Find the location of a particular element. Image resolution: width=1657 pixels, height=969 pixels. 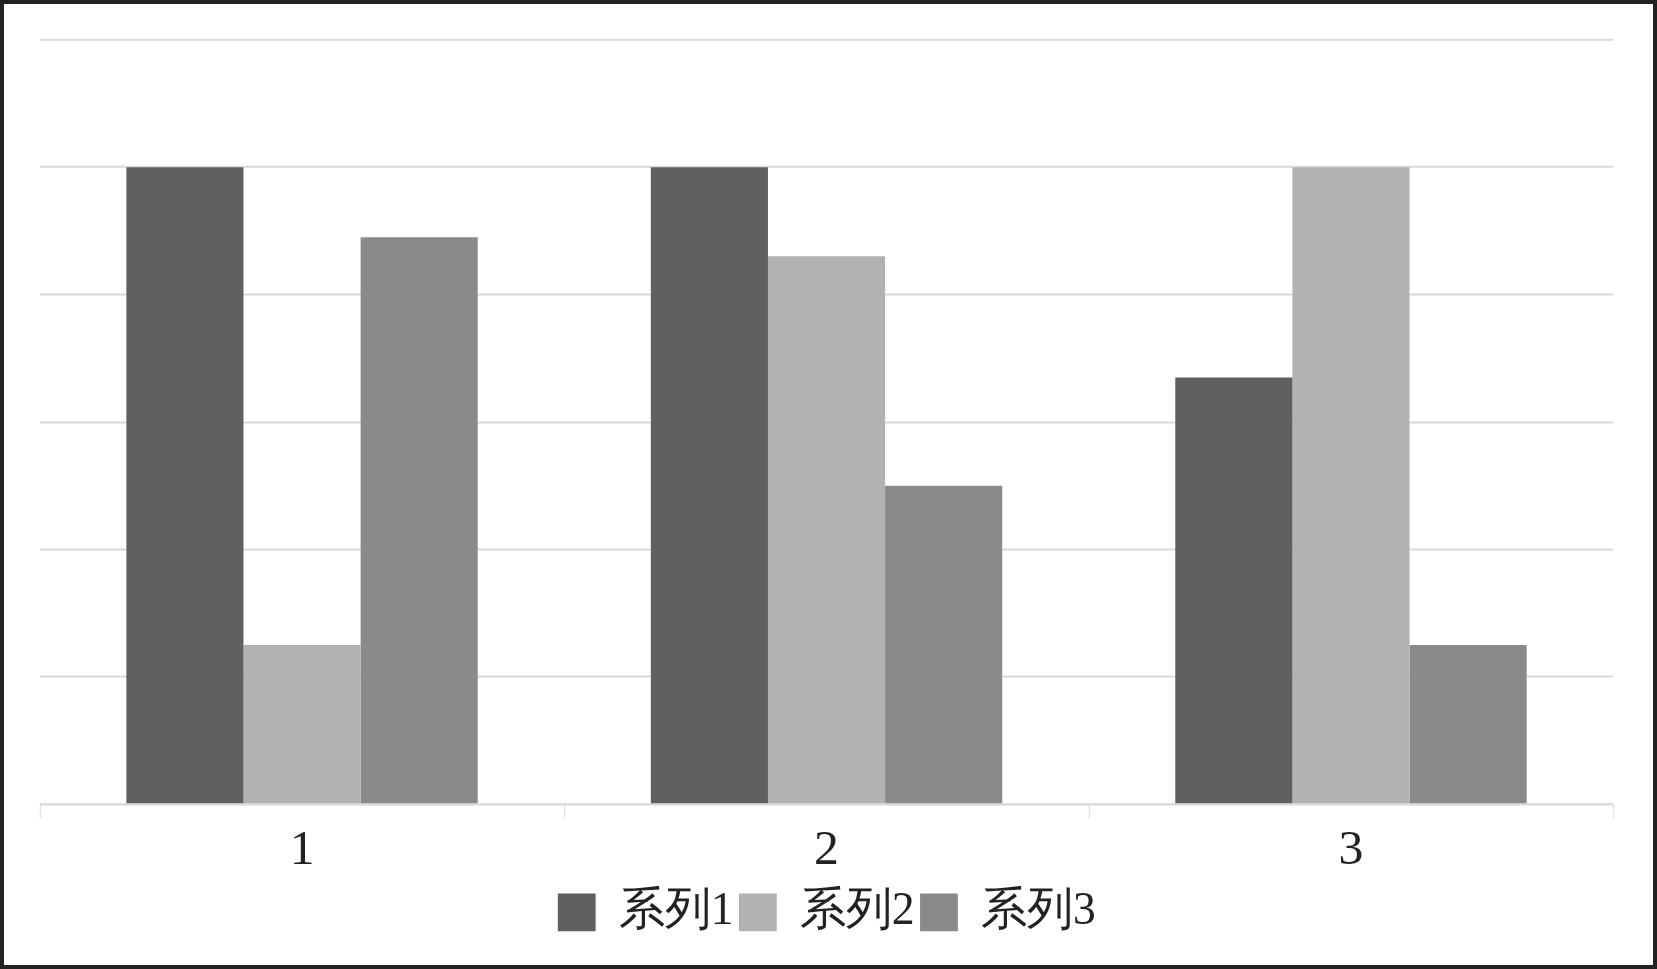

legend-label: 系列3 is located at coordinates (1038, 909).